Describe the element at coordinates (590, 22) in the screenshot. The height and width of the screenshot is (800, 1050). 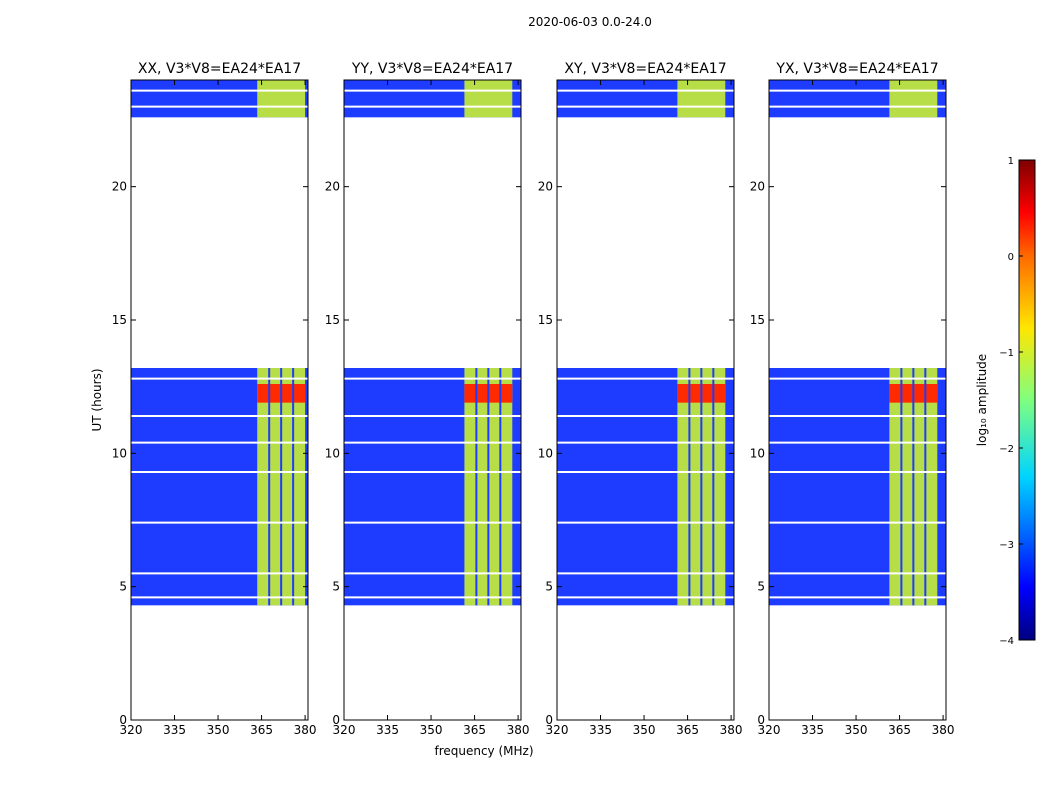
I see `figure-title: 2020-06-03 0.0-24.0` at that location.